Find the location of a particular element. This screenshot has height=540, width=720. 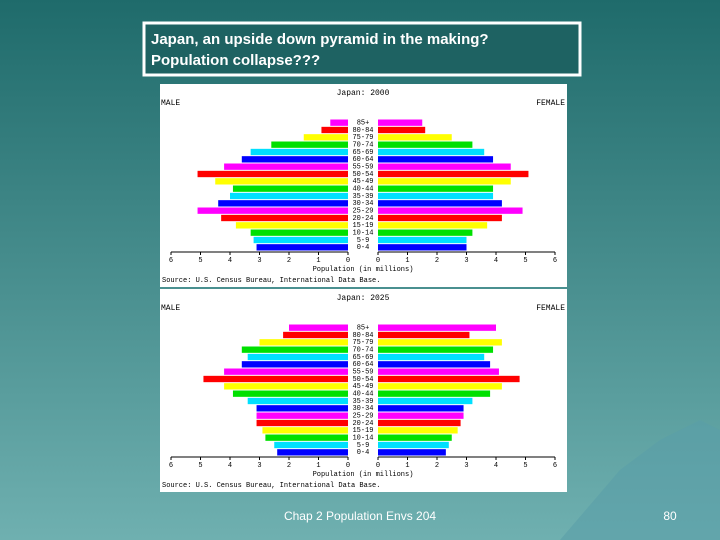

x-tick-label: 3 is located at coordinates (259, 466).